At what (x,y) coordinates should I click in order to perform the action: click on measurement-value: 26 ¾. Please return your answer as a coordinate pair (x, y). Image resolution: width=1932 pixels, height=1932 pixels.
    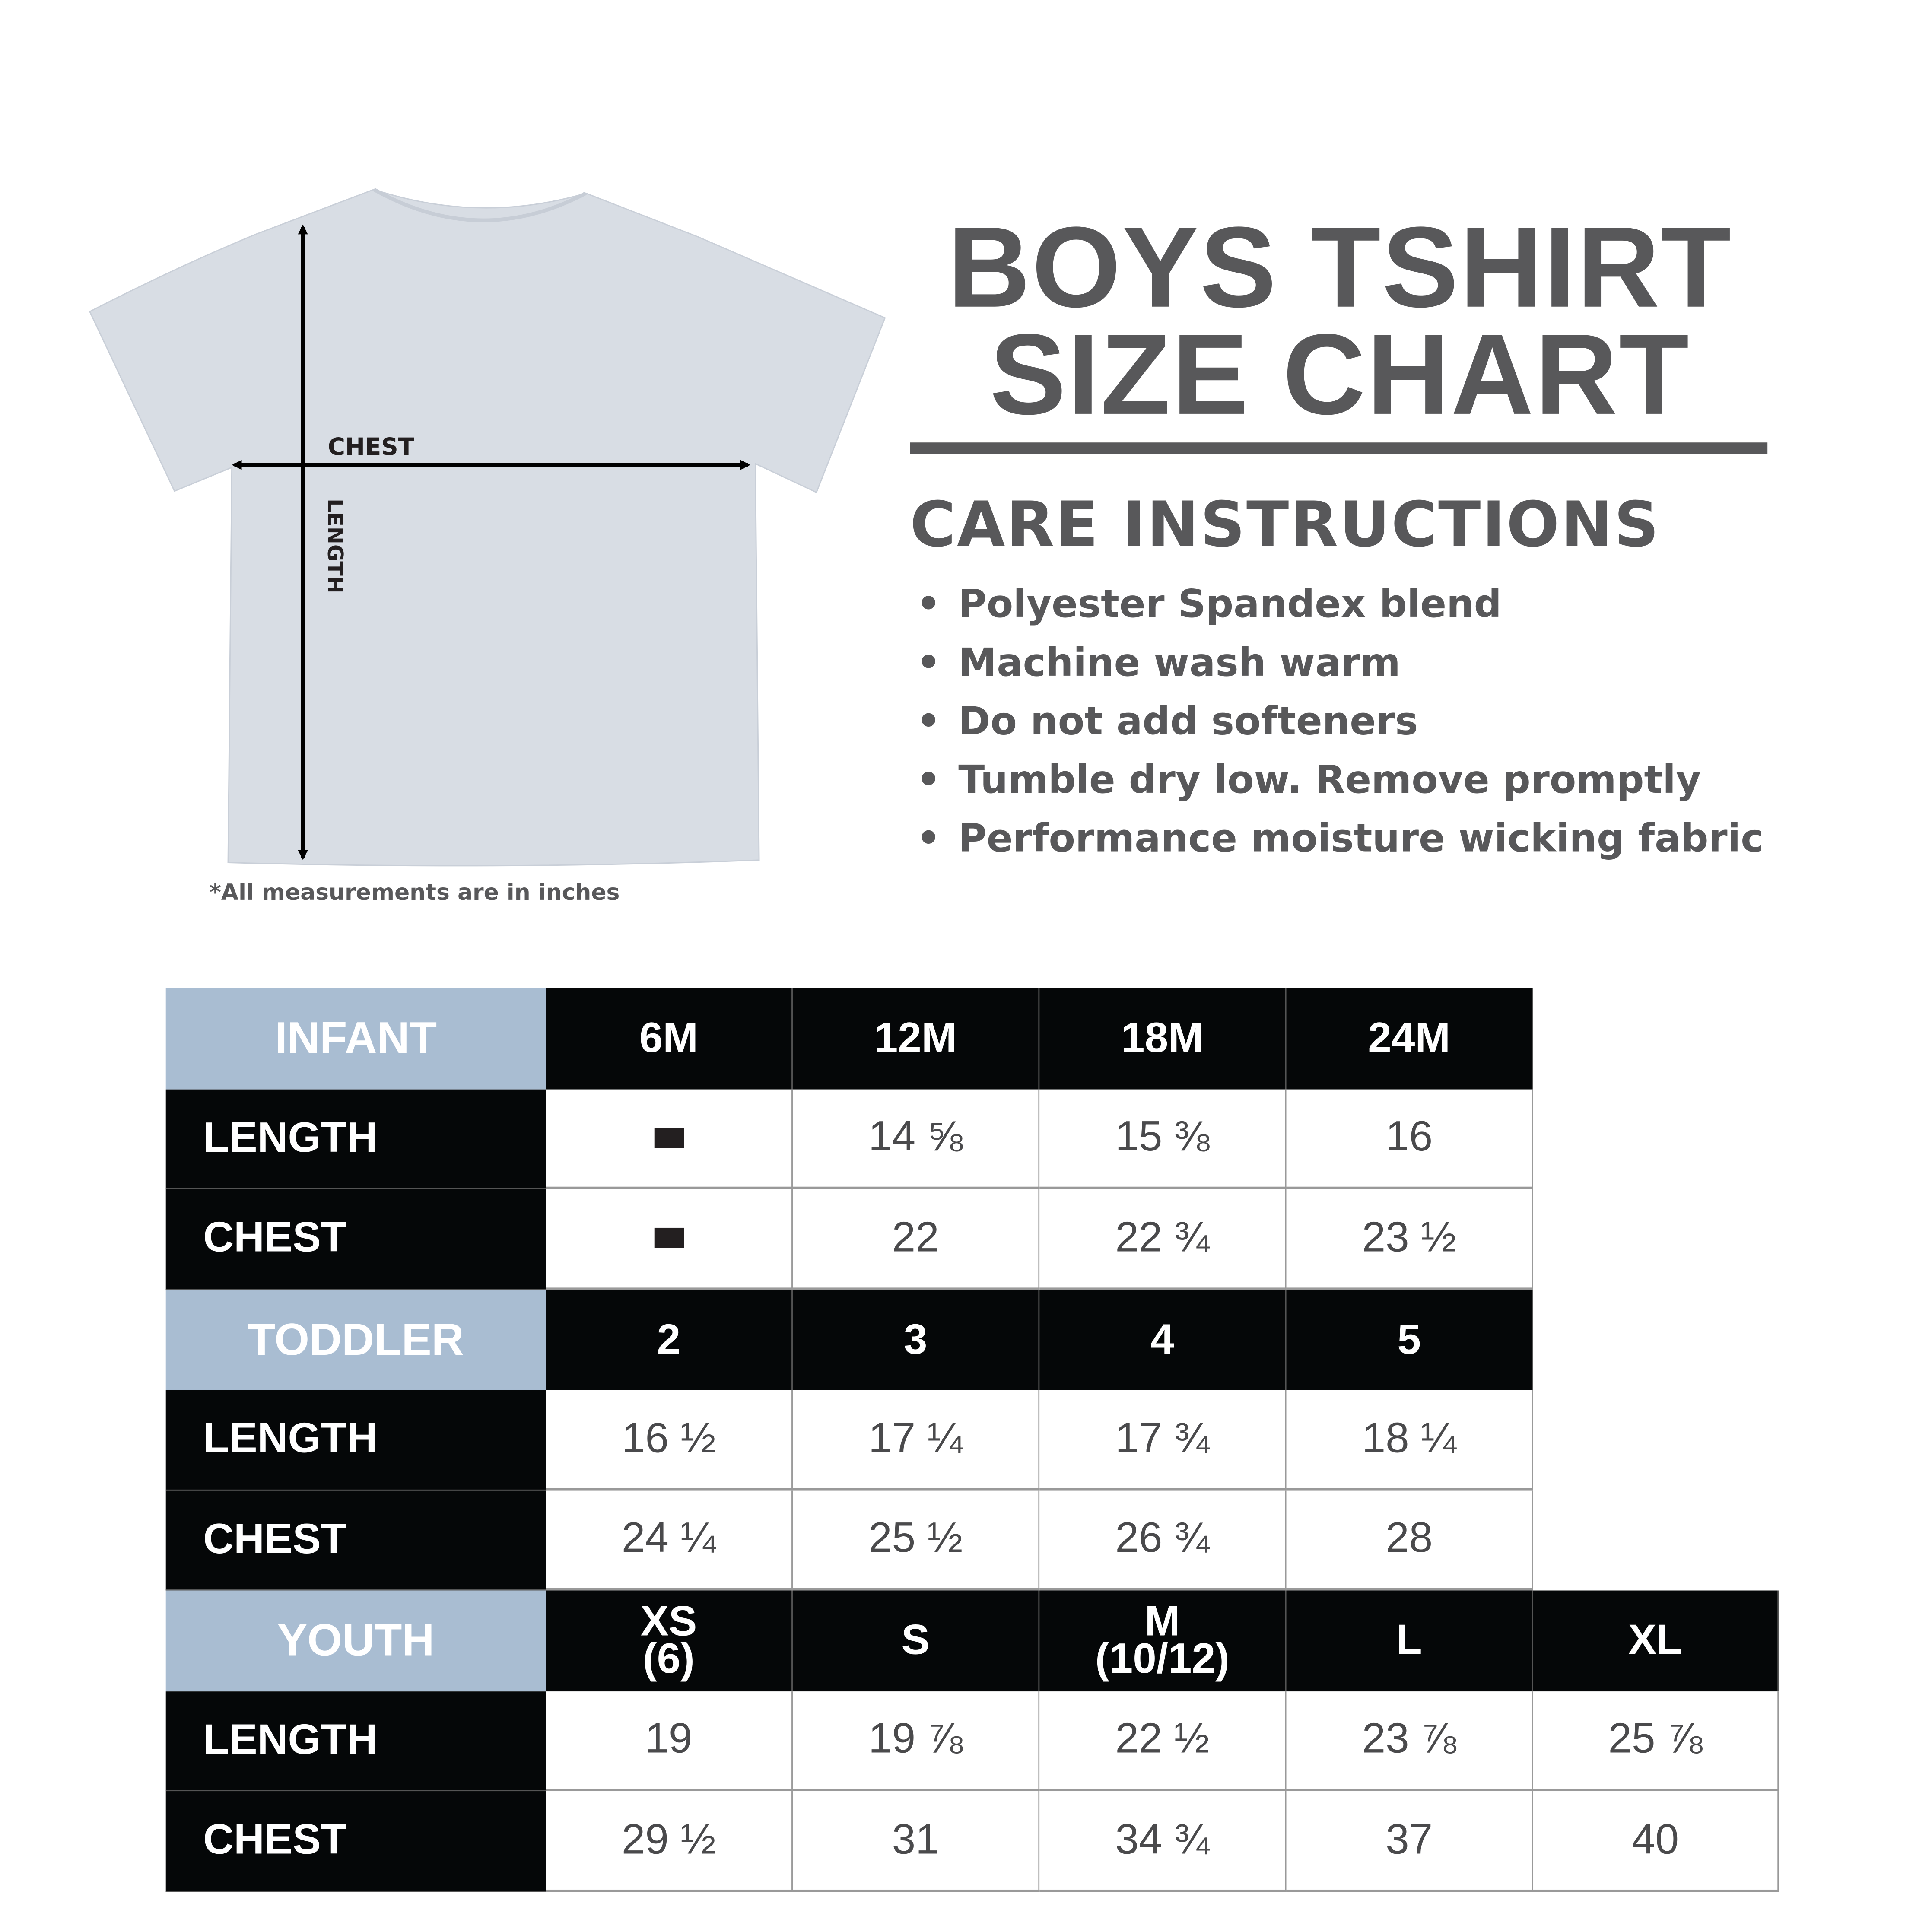
    Looking at the image, I should click on (1163, 1540).